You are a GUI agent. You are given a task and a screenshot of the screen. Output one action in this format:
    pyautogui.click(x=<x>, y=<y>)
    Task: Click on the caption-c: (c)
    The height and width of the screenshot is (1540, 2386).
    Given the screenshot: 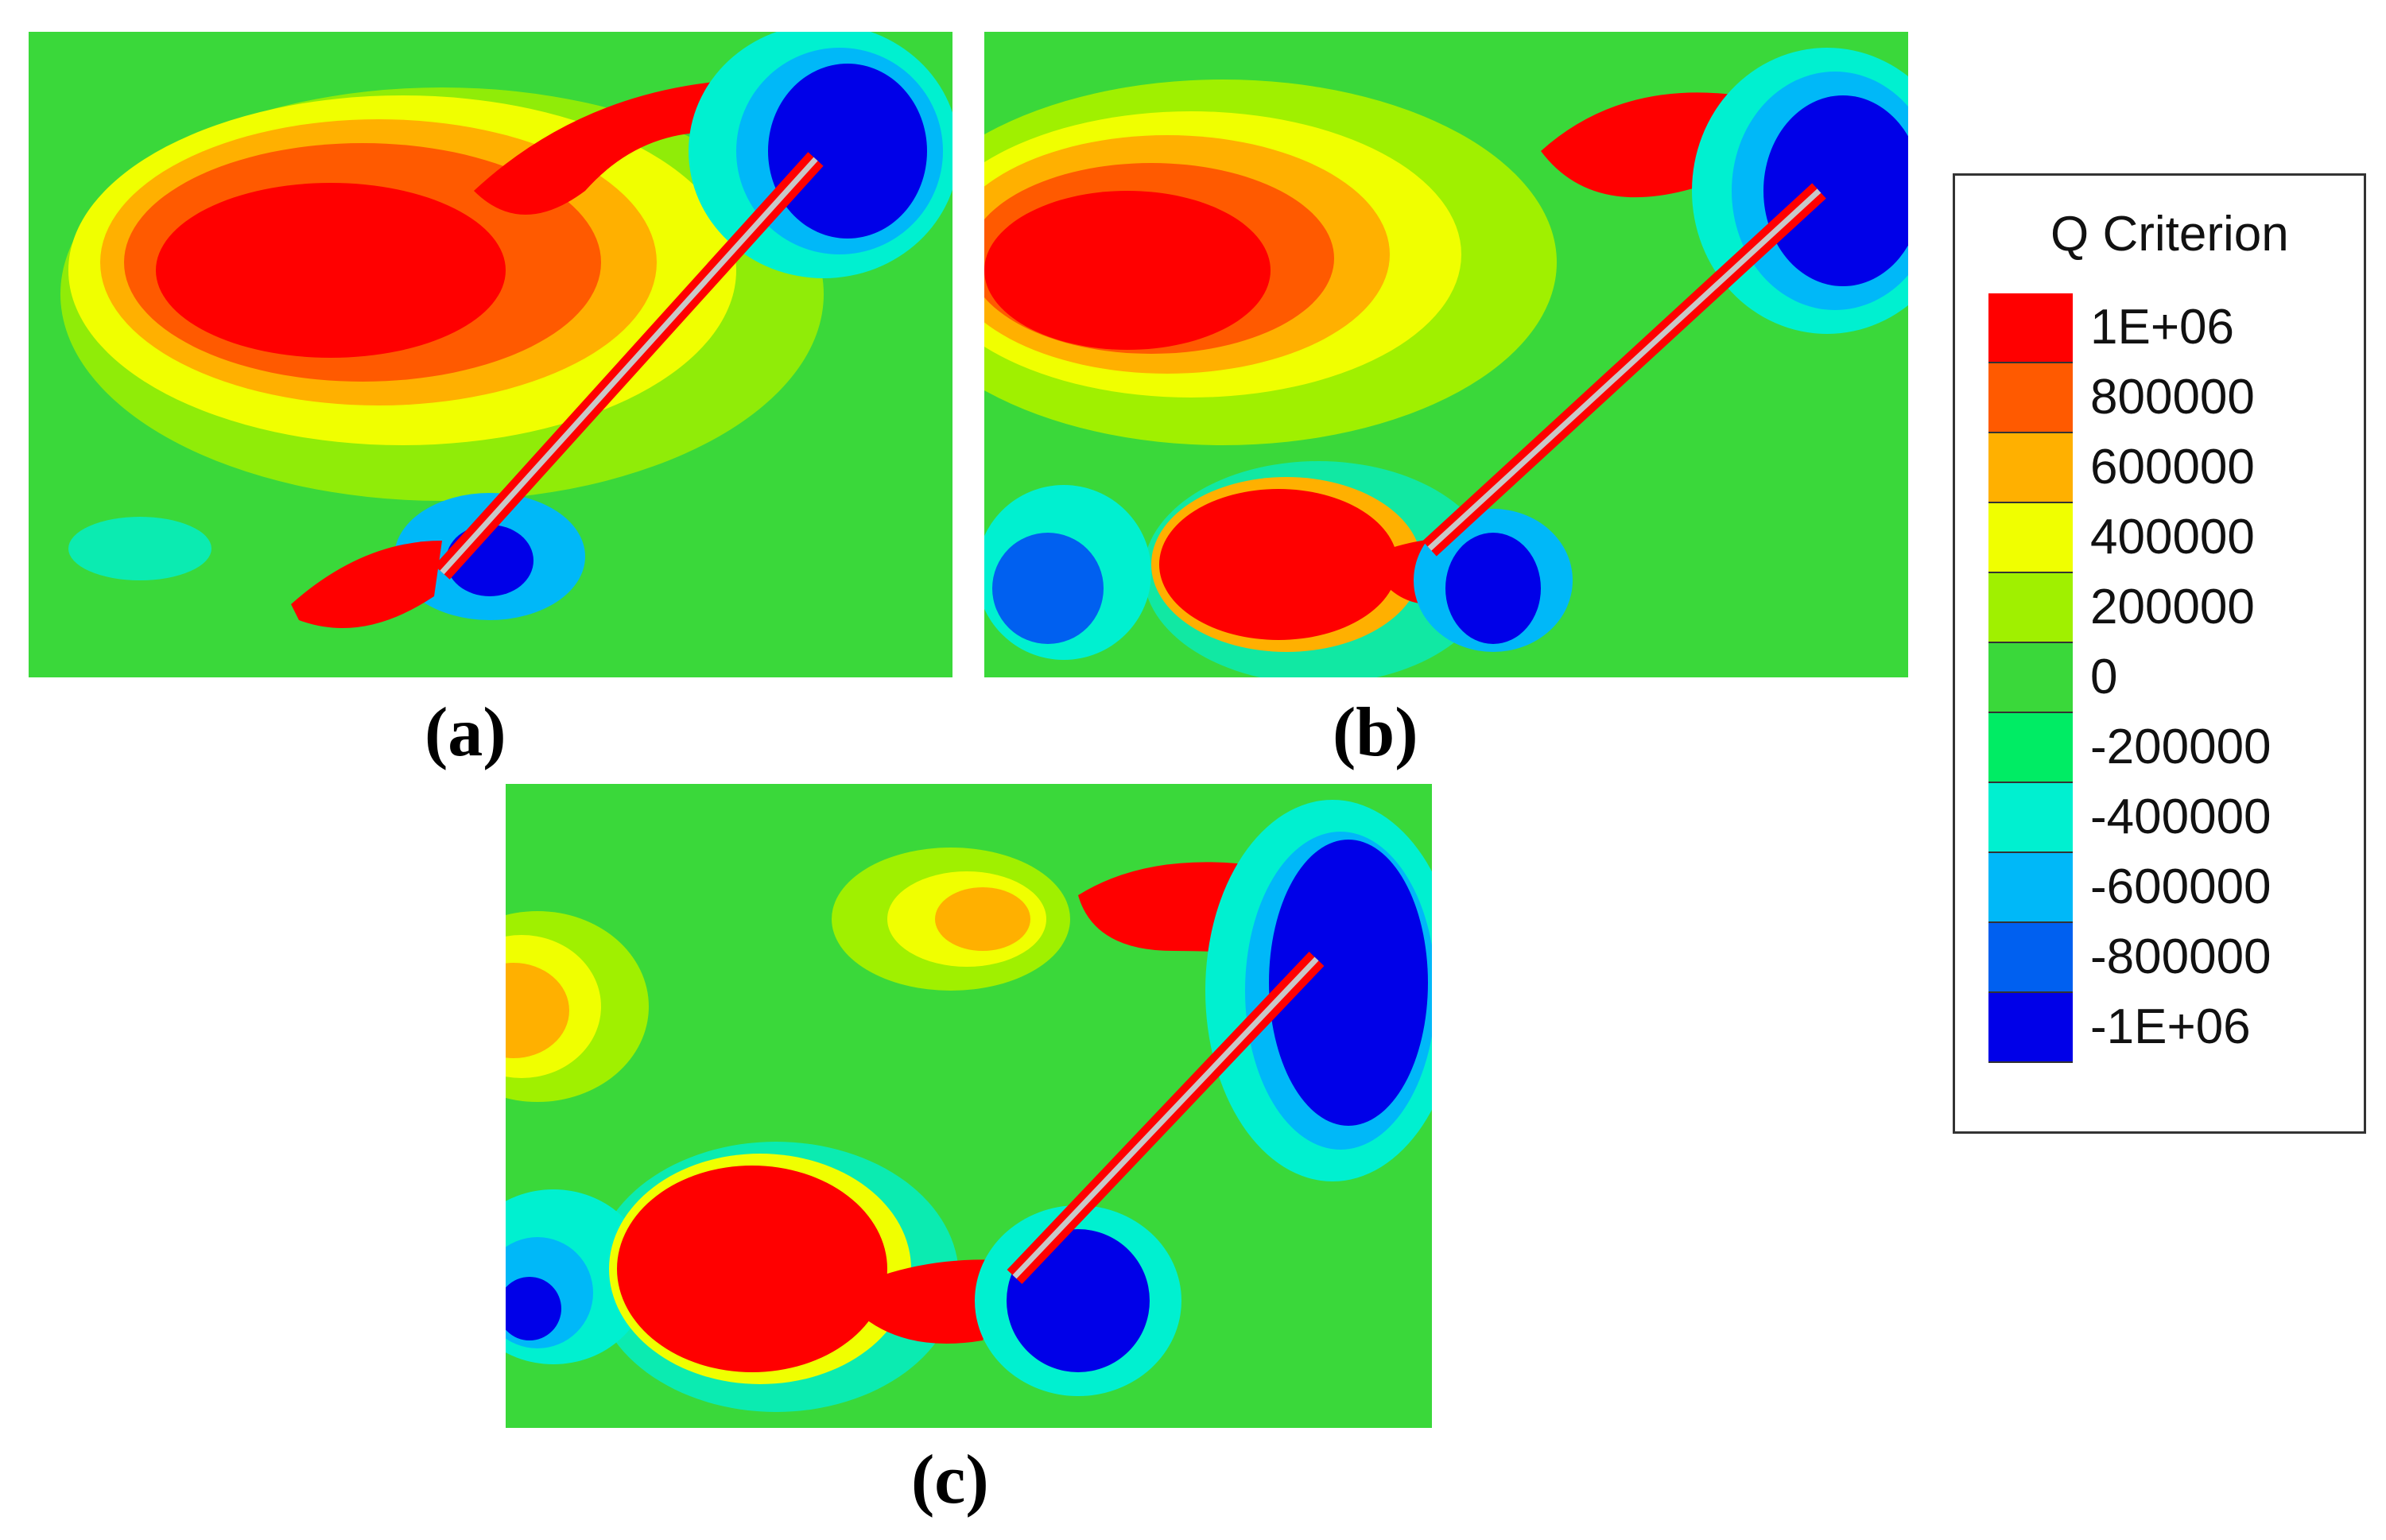 What is the action you would take?
    pyautogui.click(x=950, y=1480)
    